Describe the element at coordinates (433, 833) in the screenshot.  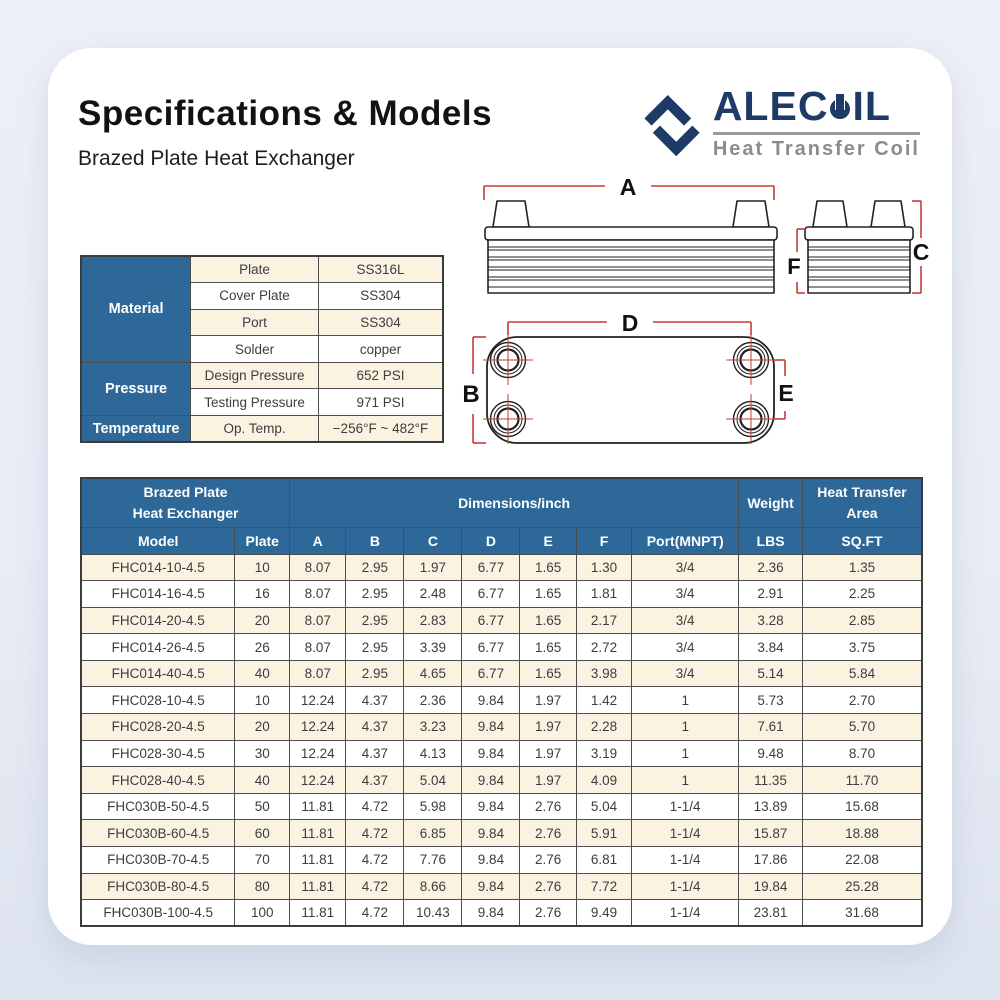
I see `cell-c: 6.85` at that location.